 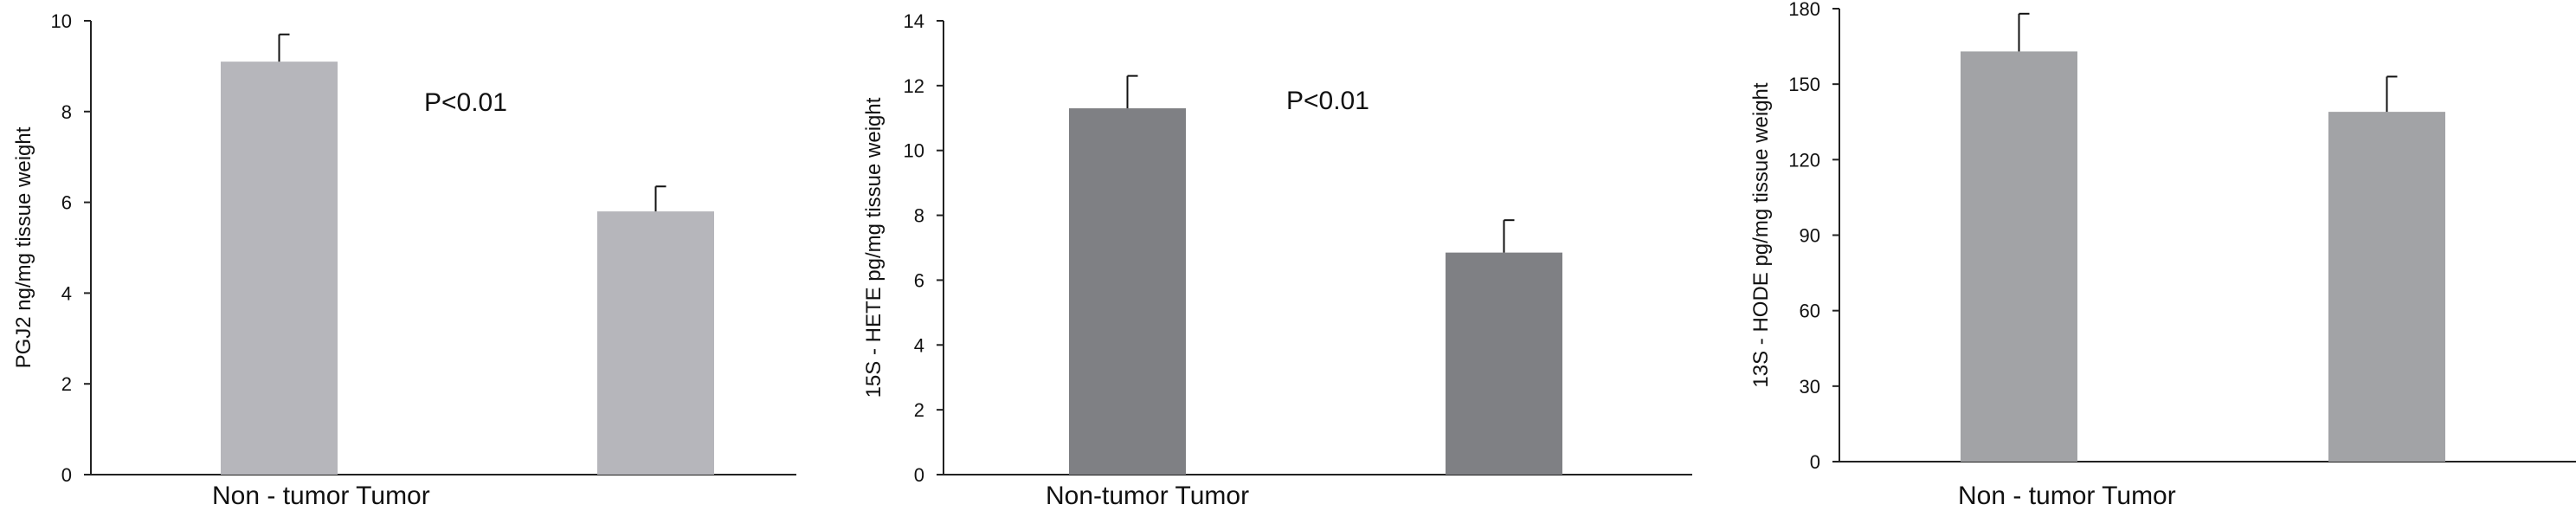 What do you see at coordinates (1804, 160) in the screenshot?
I see `y-tick-label: 120` at bounding box center [1804, 160].